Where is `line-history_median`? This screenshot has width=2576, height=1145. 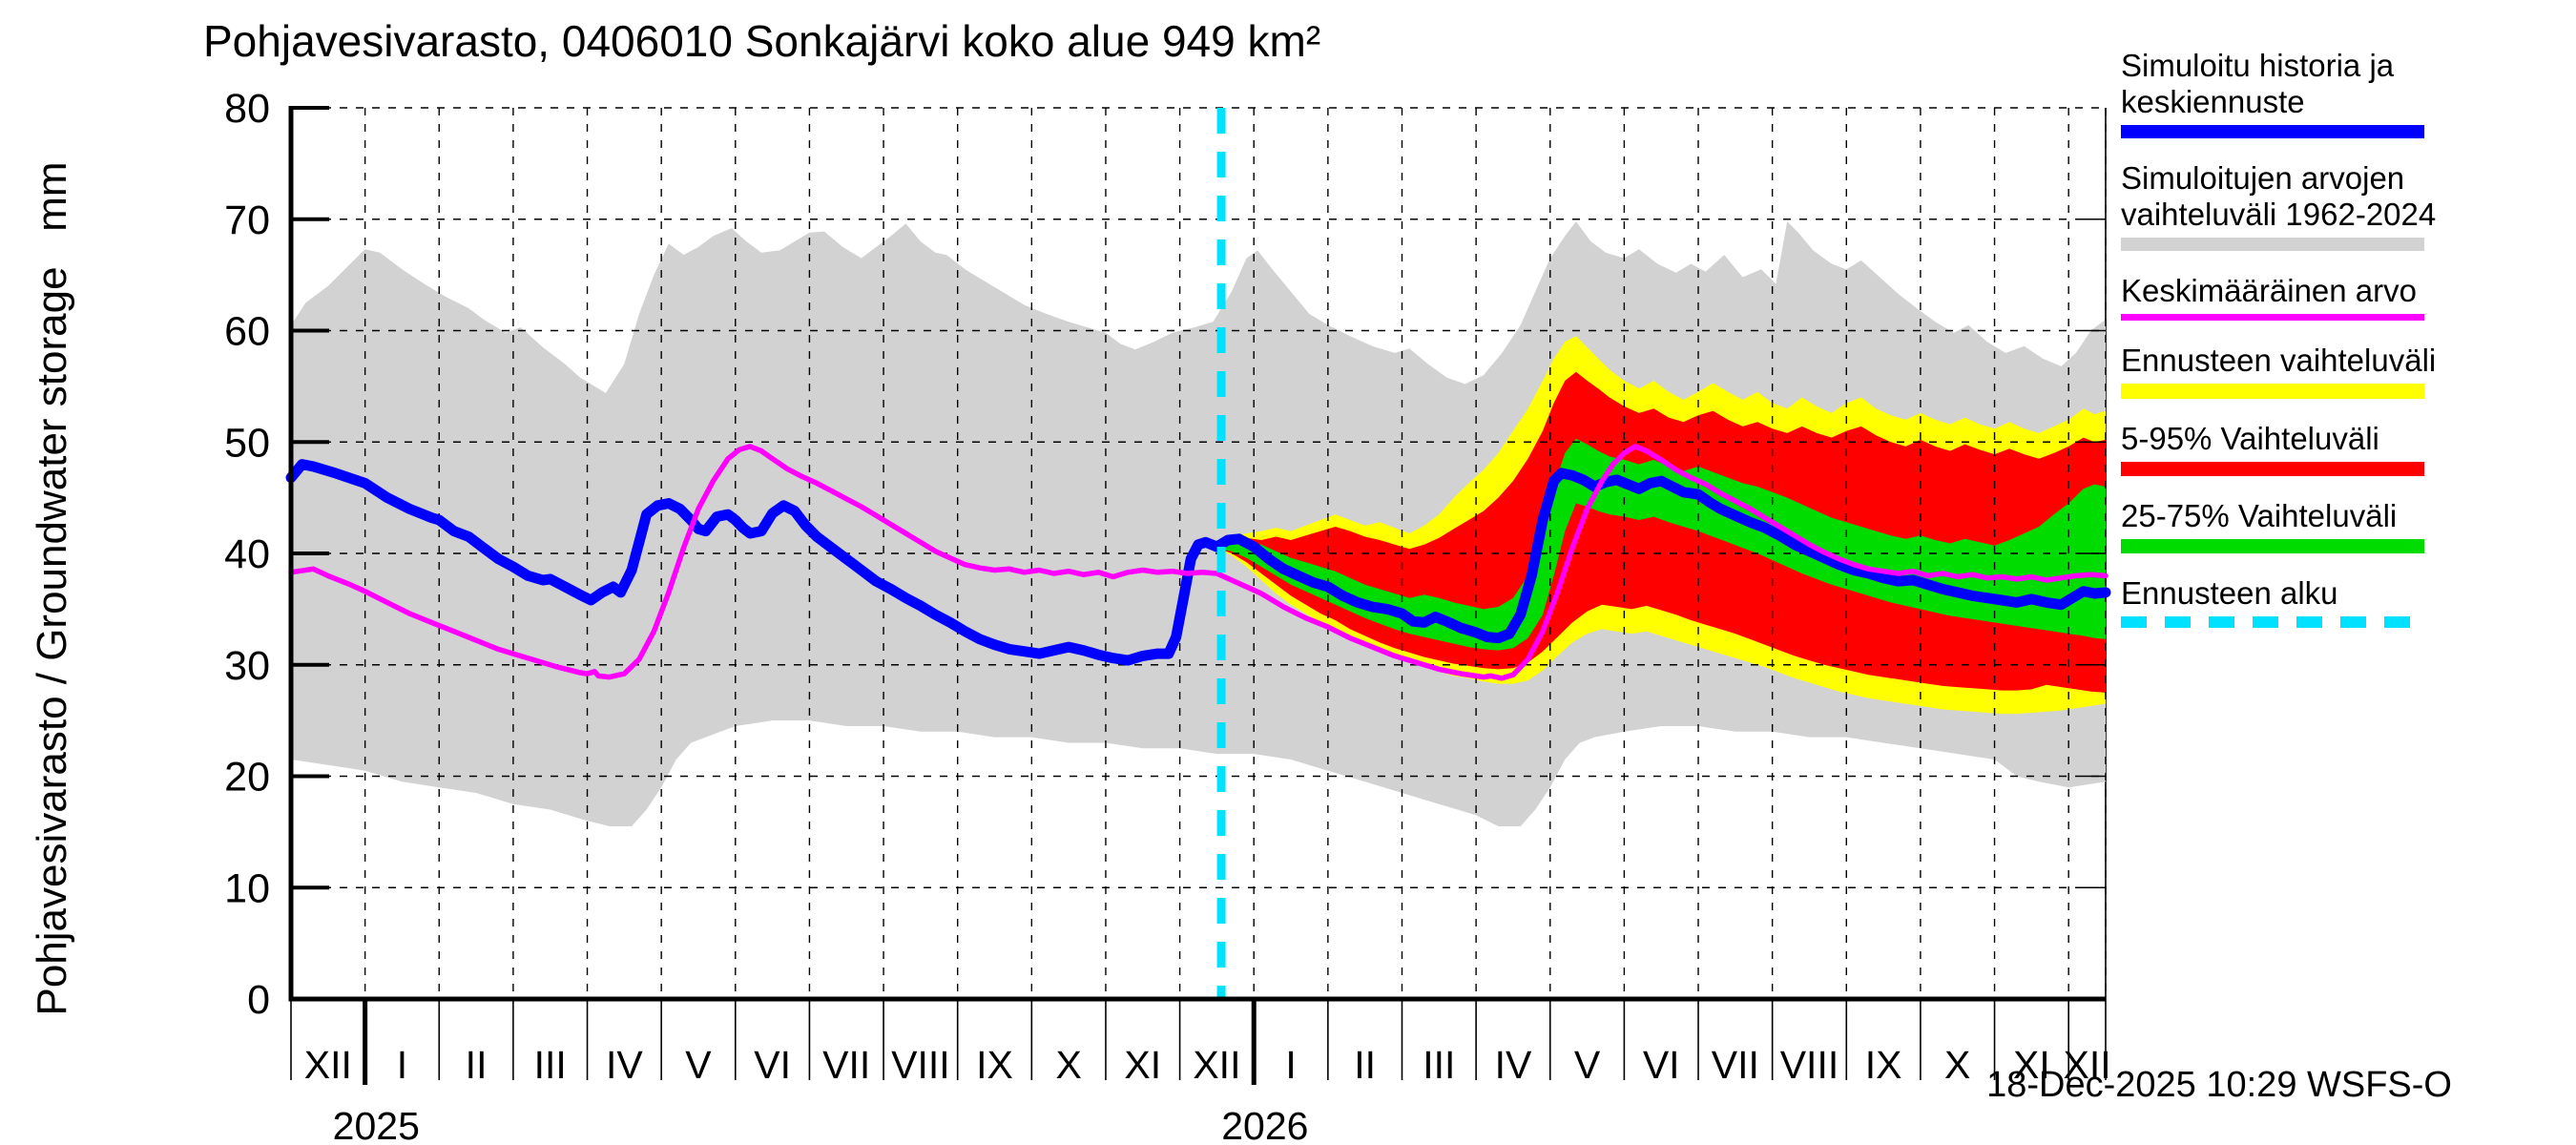 line-history_median is located at coordinates (753, 562).